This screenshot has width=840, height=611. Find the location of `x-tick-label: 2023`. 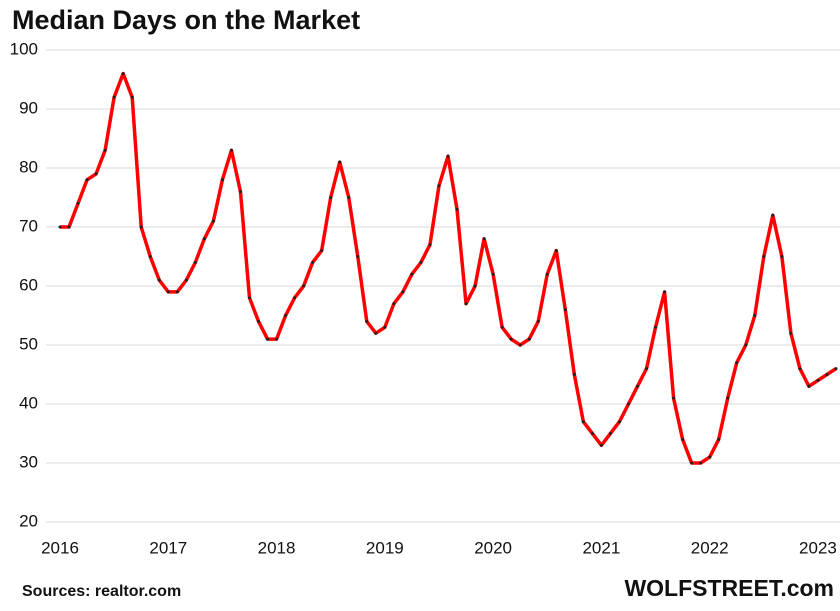

x-tick-label: 2023 is located at coordinates (818, 547).